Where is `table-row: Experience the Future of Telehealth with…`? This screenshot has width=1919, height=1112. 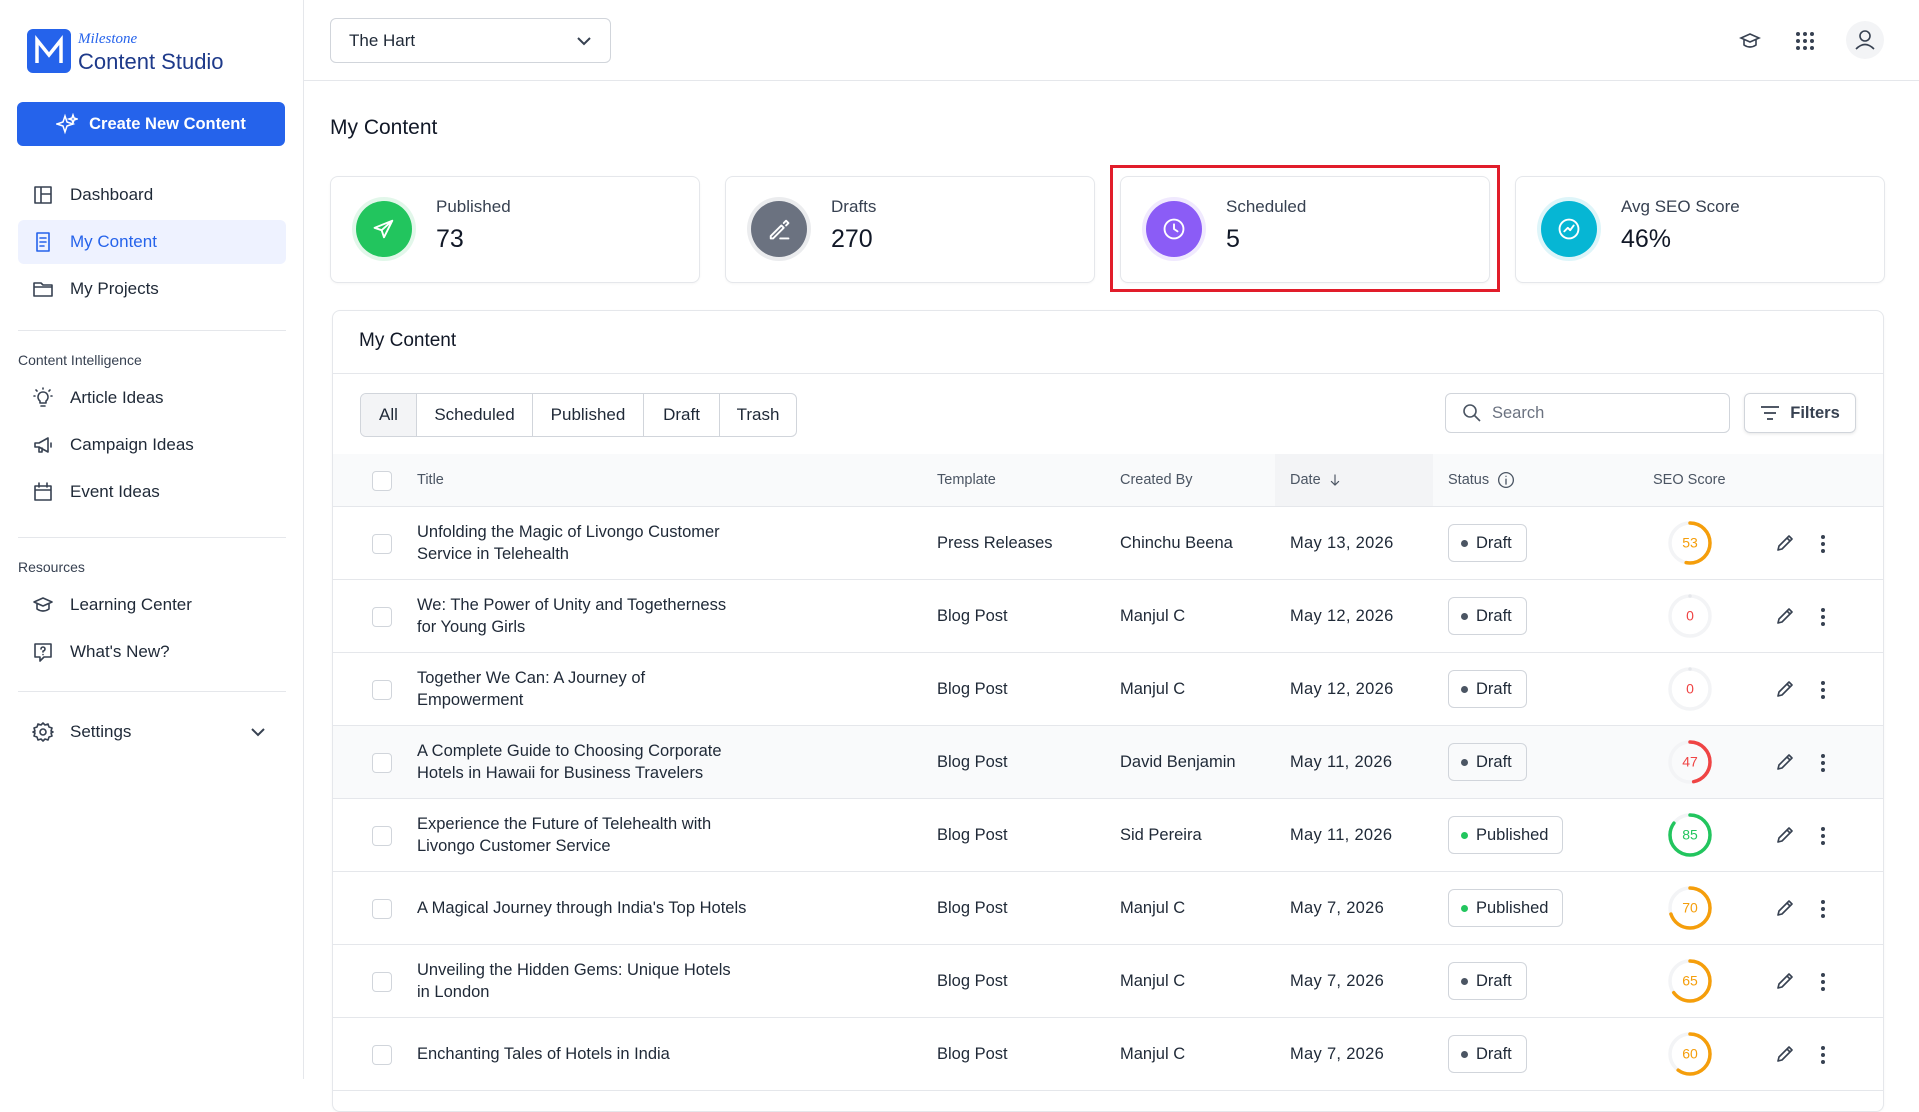
table-row: Experience the Future of Telehealth with… is located at coordinates (1108, 835).